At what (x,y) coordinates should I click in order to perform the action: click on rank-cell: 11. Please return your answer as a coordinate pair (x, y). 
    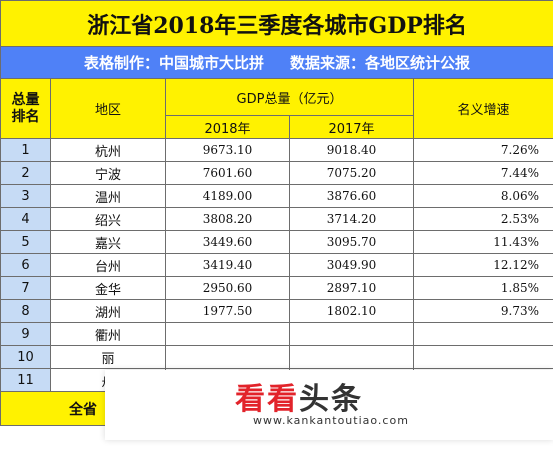
    Looking at the image, I should click on (25, 380).